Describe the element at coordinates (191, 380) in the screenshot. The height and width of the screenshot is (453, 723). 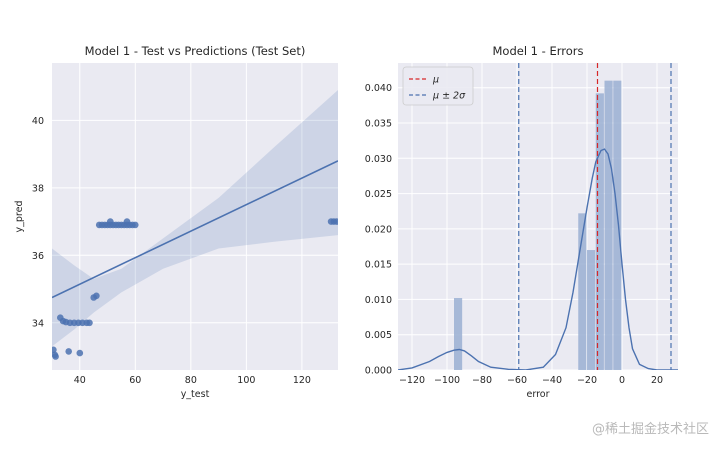
I see `x-tick-label-2: 80` at that location.